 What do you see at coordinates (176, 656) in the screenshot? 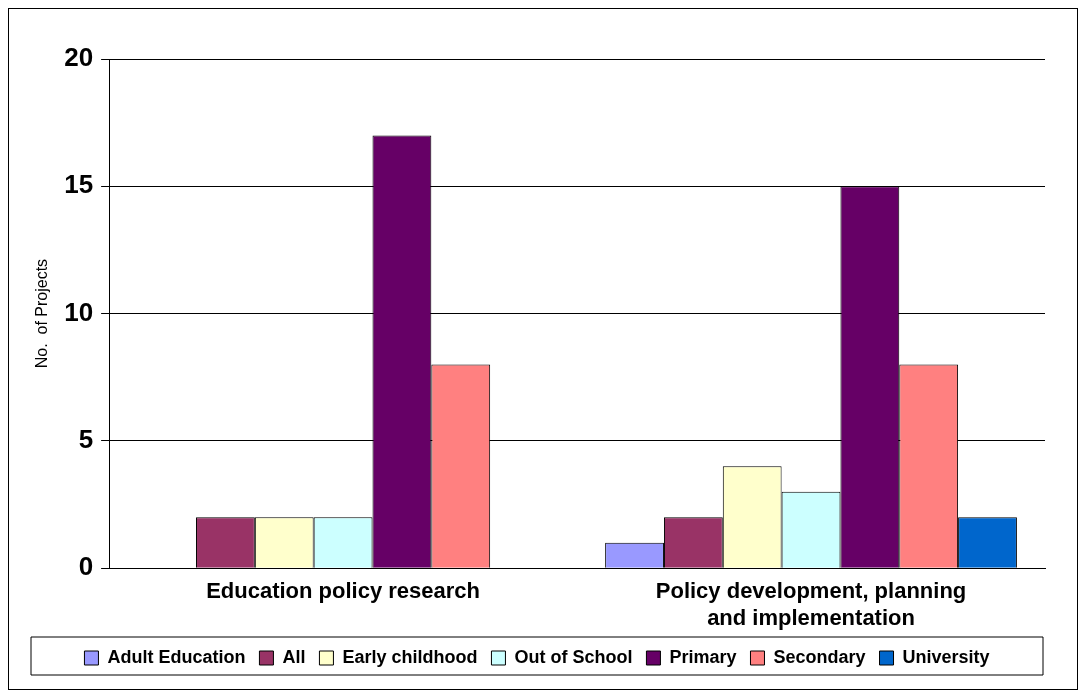
I see `legend-label: Adult Education` at bounding box center [176, 656].